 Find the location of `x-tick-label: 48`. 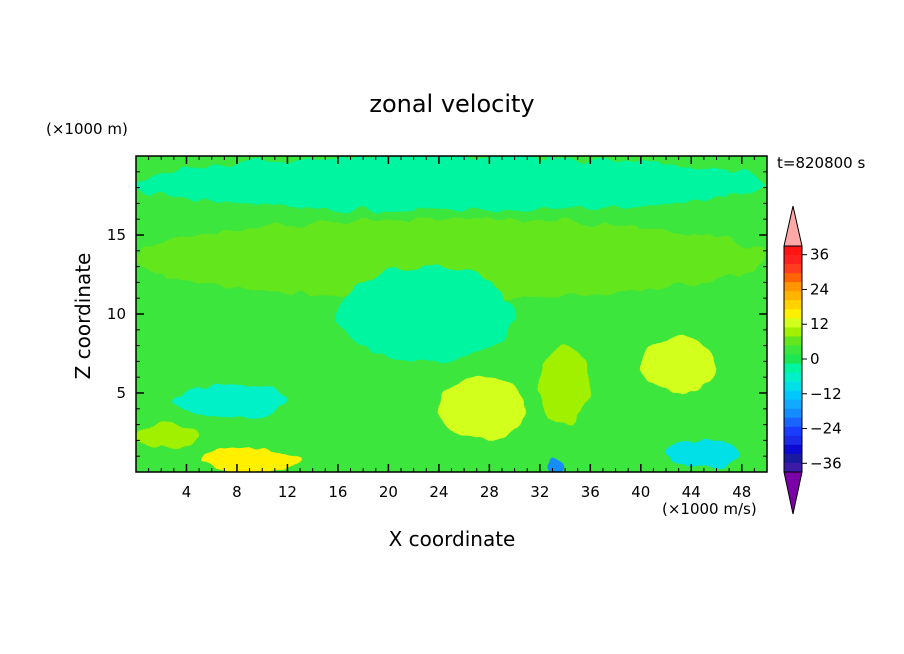

x-tick-label: 48 is located at coordinates (741, 492).